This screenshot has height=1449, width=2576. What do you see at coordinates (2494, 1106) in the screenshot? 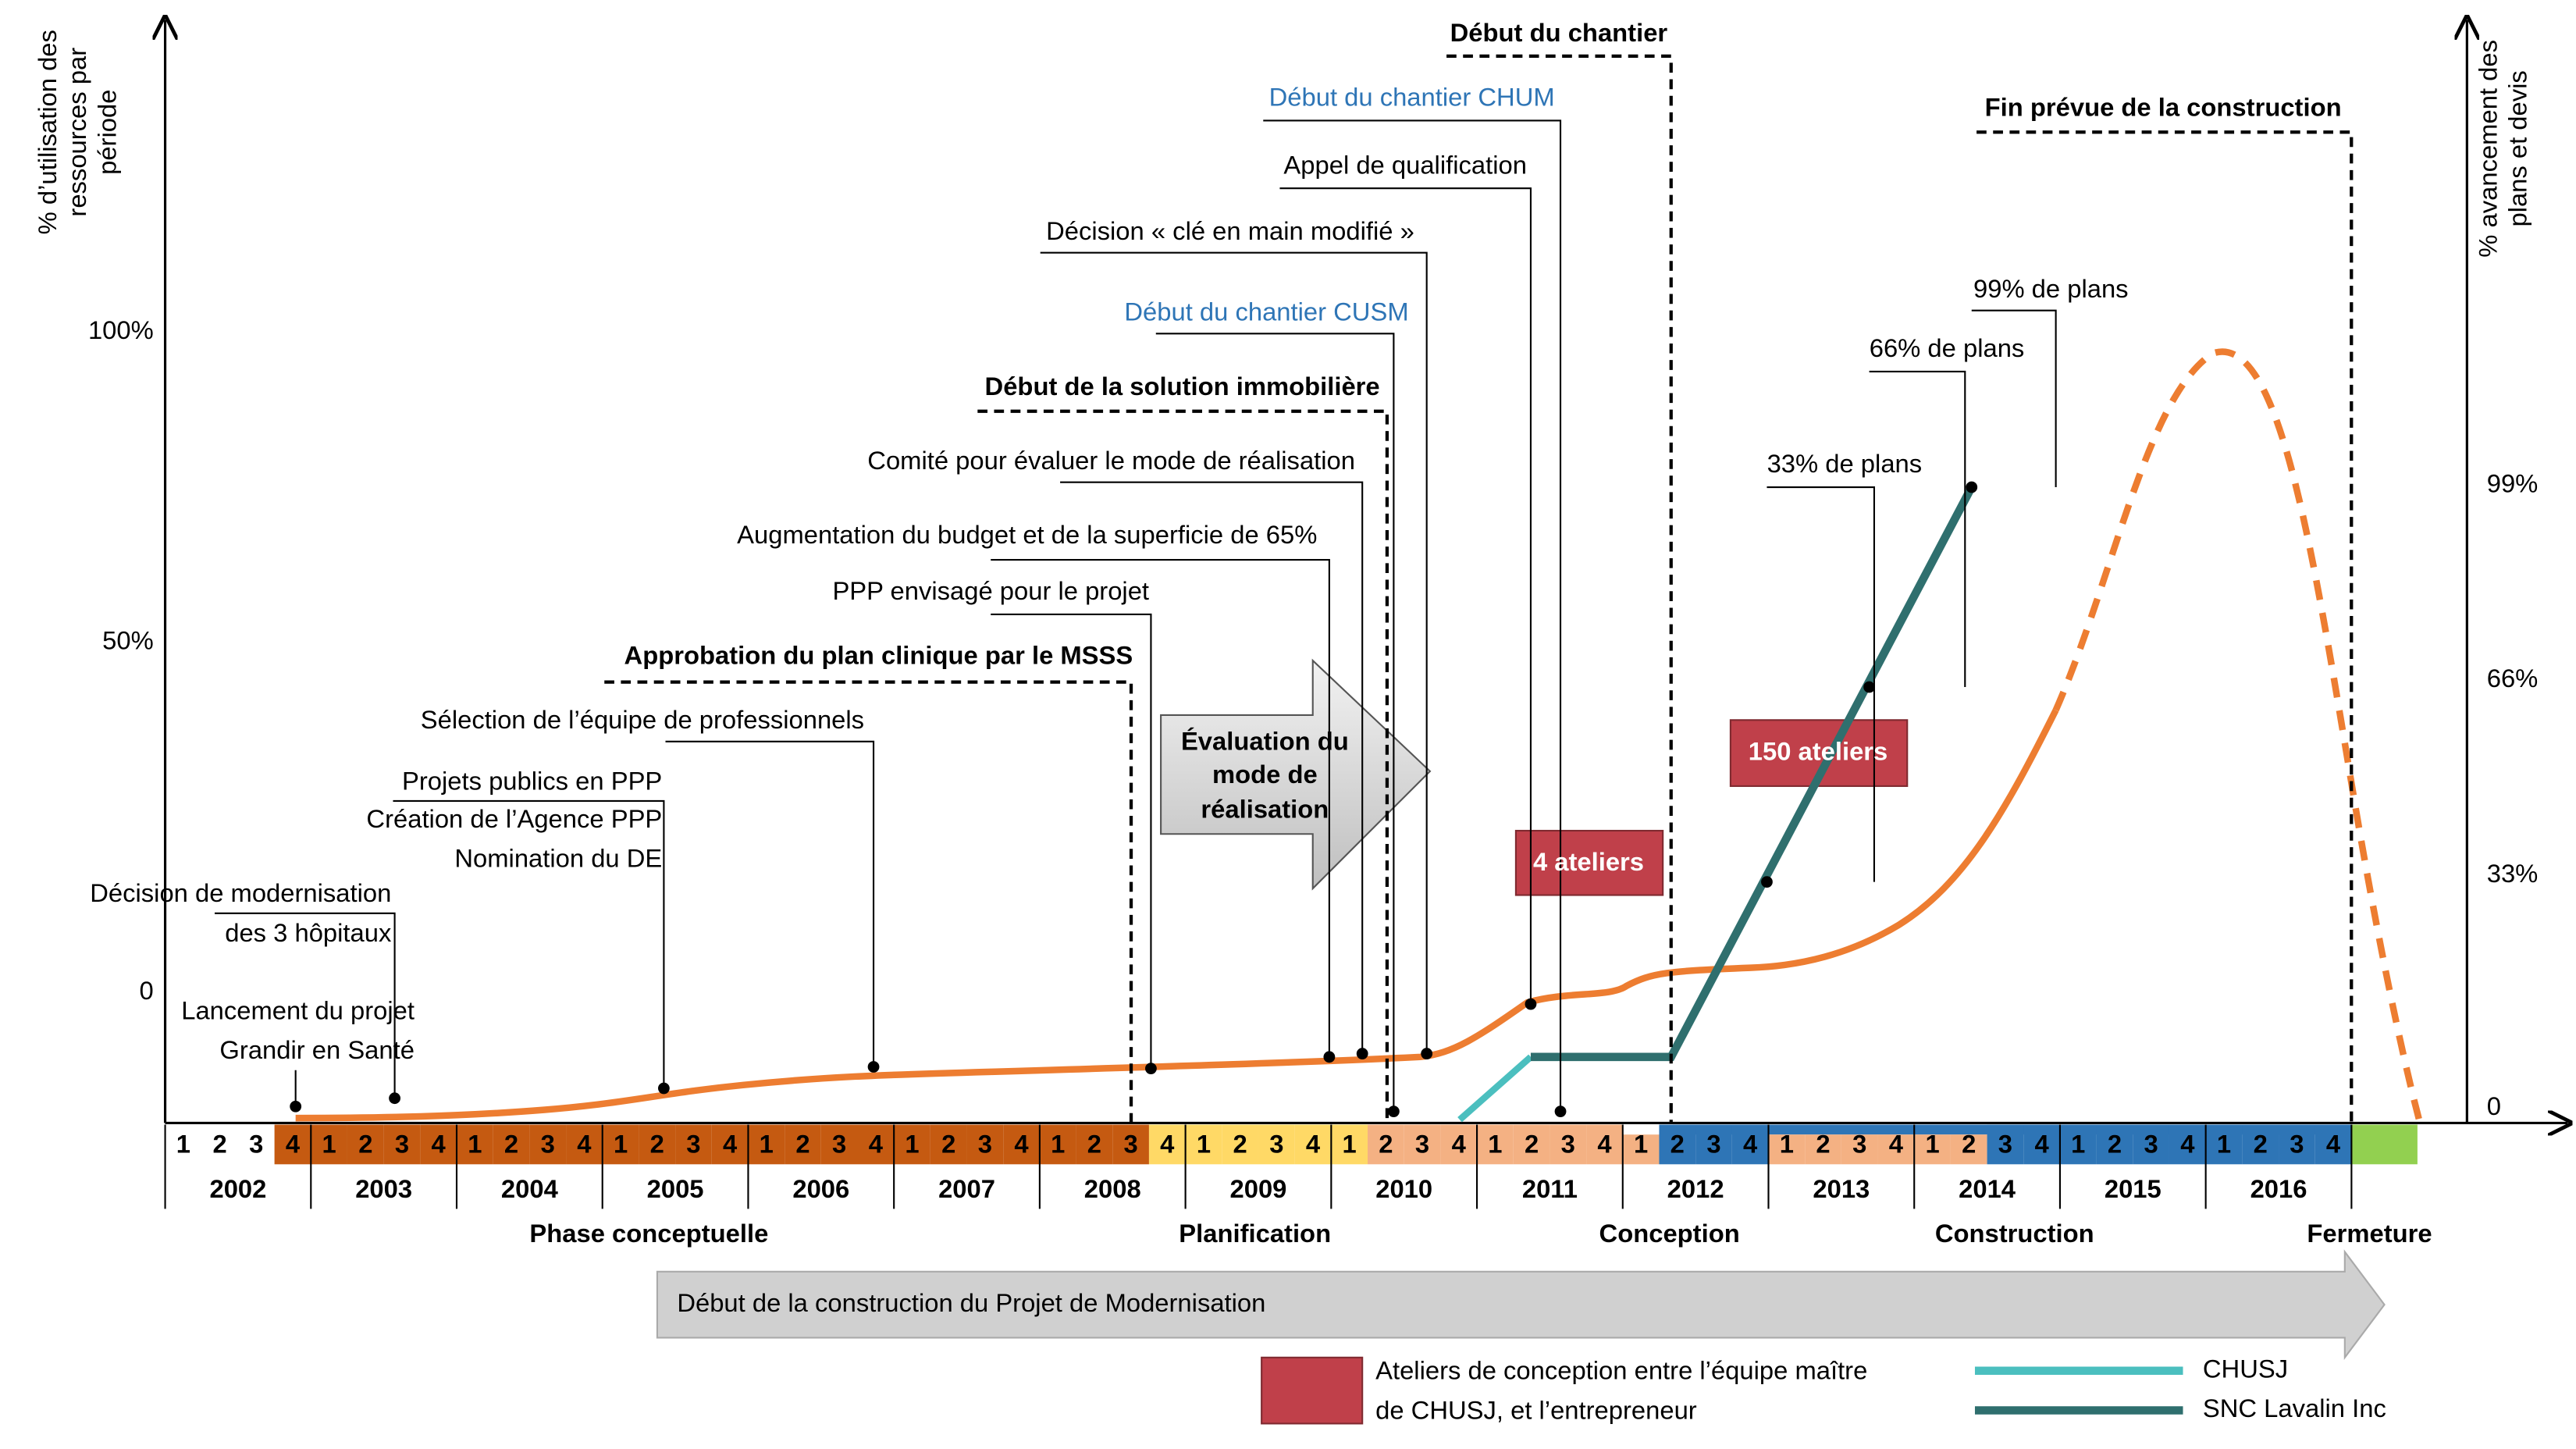
I see `right-tick-label: 0` at bounding box center [2494, 1106].